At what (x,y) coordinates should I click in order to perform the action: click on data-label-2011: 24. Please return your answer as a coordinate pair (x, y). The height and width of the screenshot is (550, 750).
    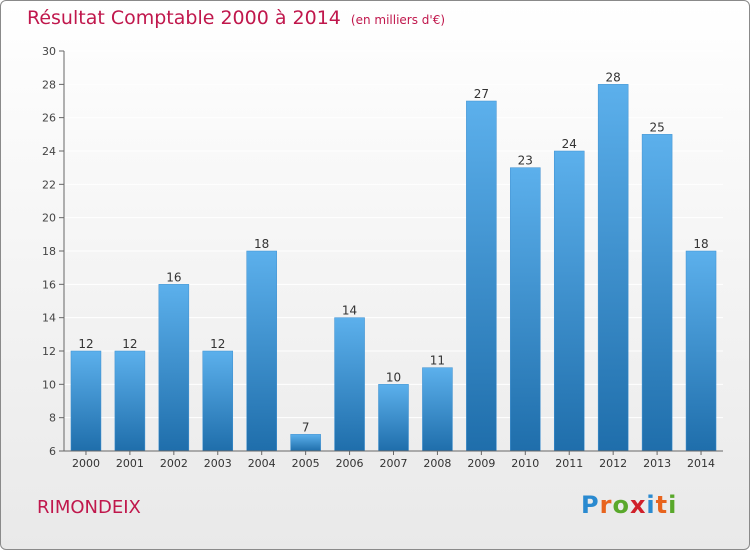
    Looking at the image, I should click on (569, 144).